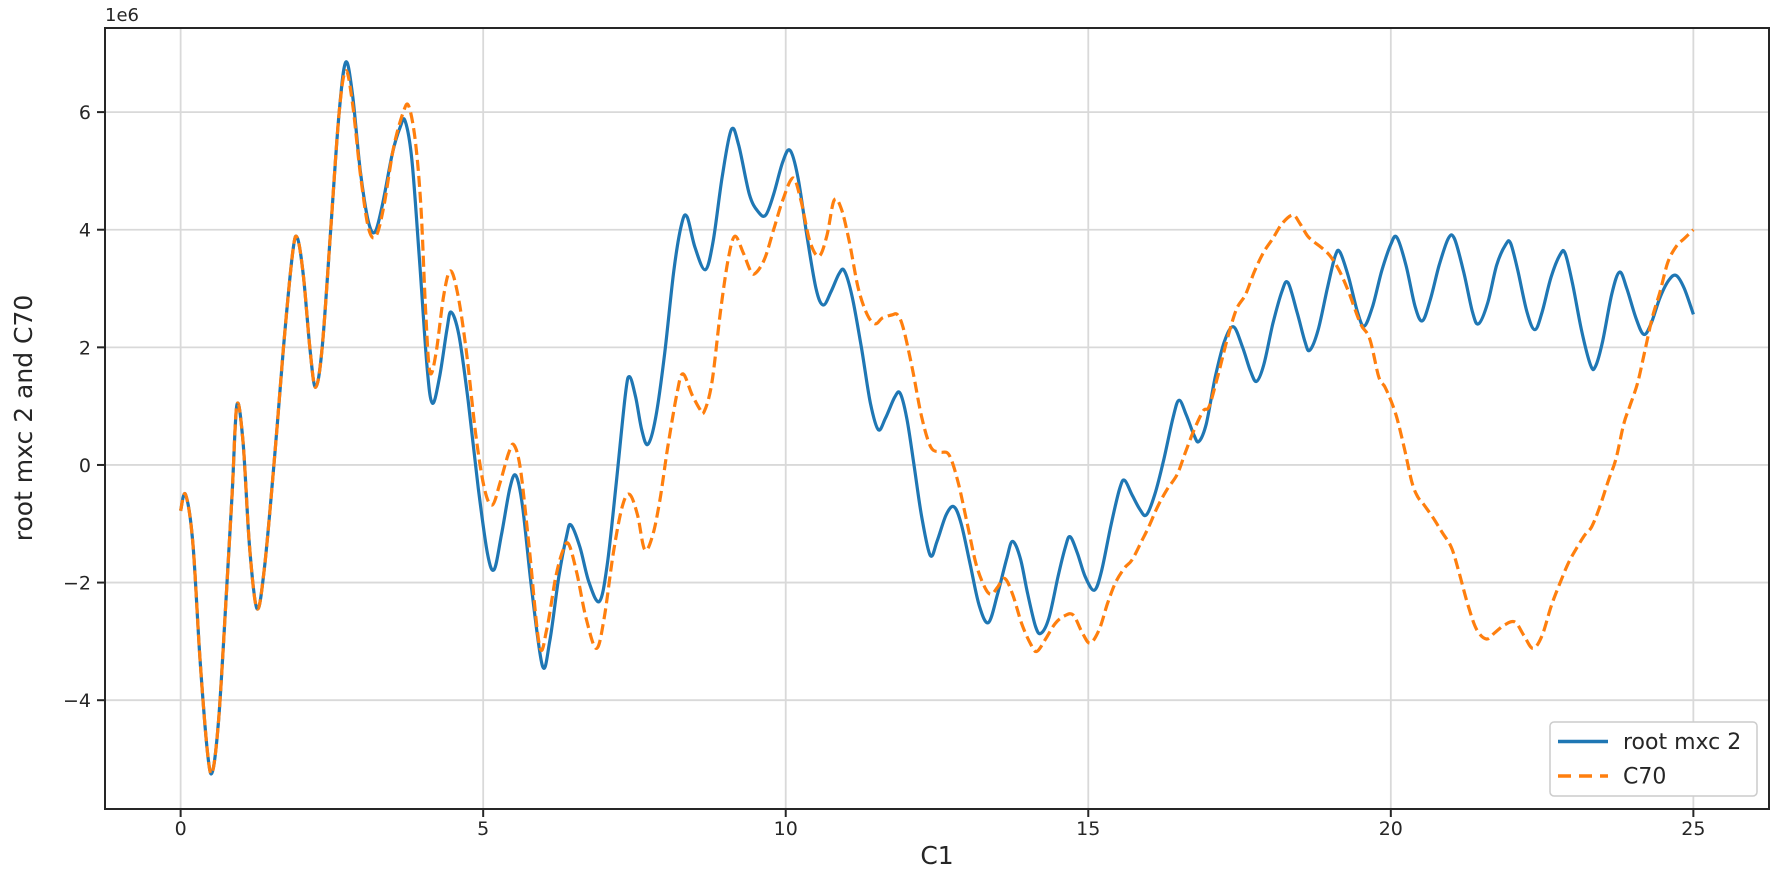  I want to click on x-tick-label: 15, so click(1088, 829).